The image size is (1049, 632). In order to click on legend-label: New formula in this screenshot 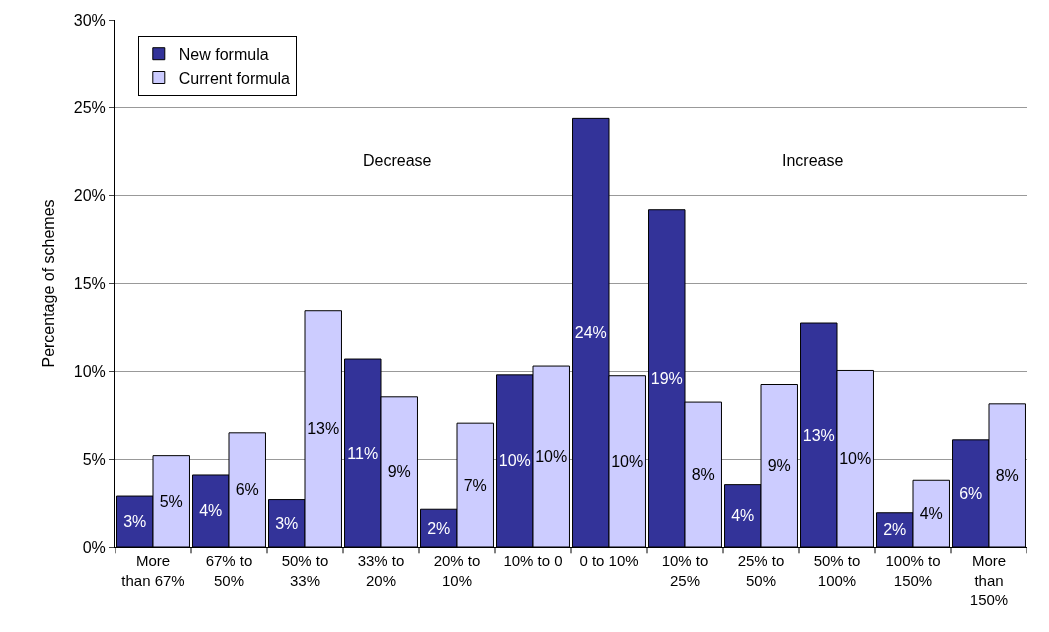, I will do `click(223, 54)`.